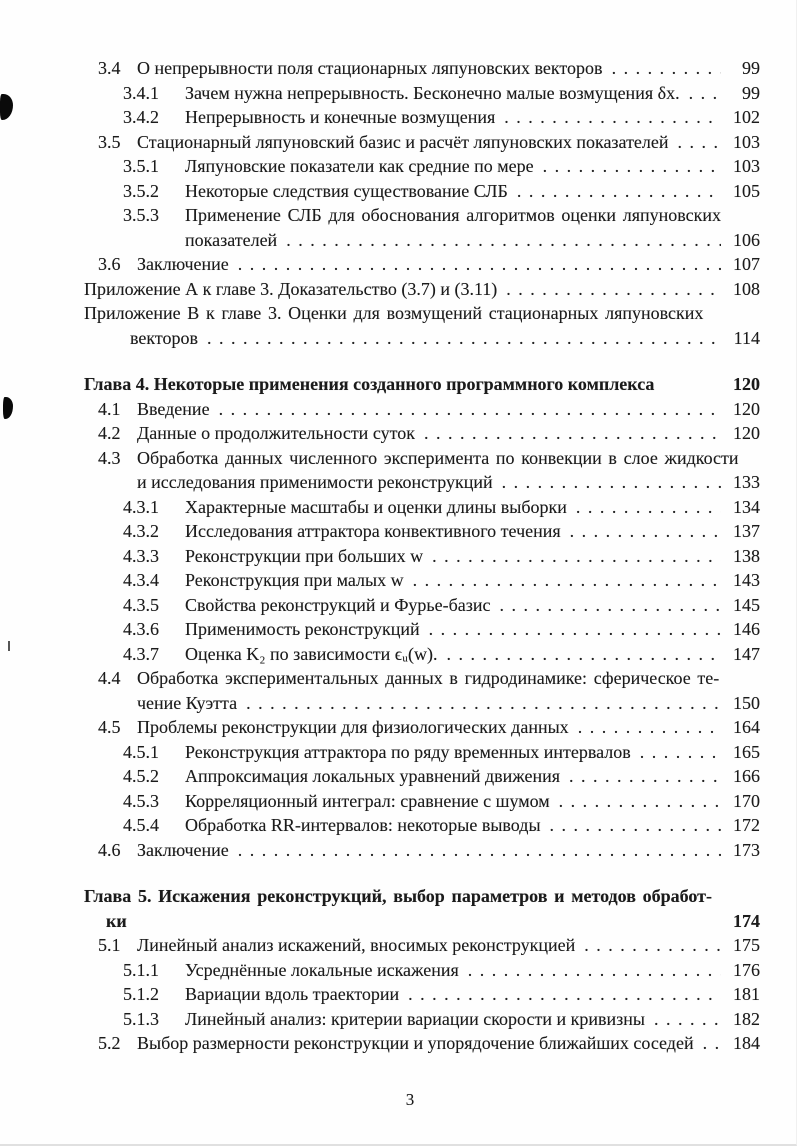 The image size is (797, 1146). Describe the element at coordinates (141, 653) in the screenshot. I see `toc-entry-number: 4.3.7` at that location.